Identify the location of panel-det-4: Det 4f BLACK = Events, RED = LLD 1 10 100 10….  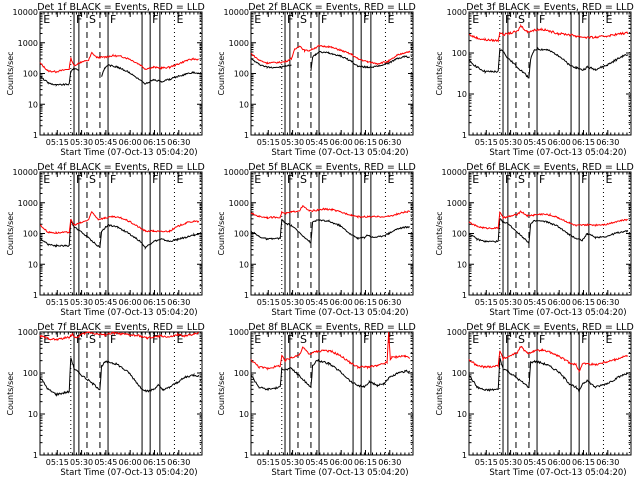
(105, 240).